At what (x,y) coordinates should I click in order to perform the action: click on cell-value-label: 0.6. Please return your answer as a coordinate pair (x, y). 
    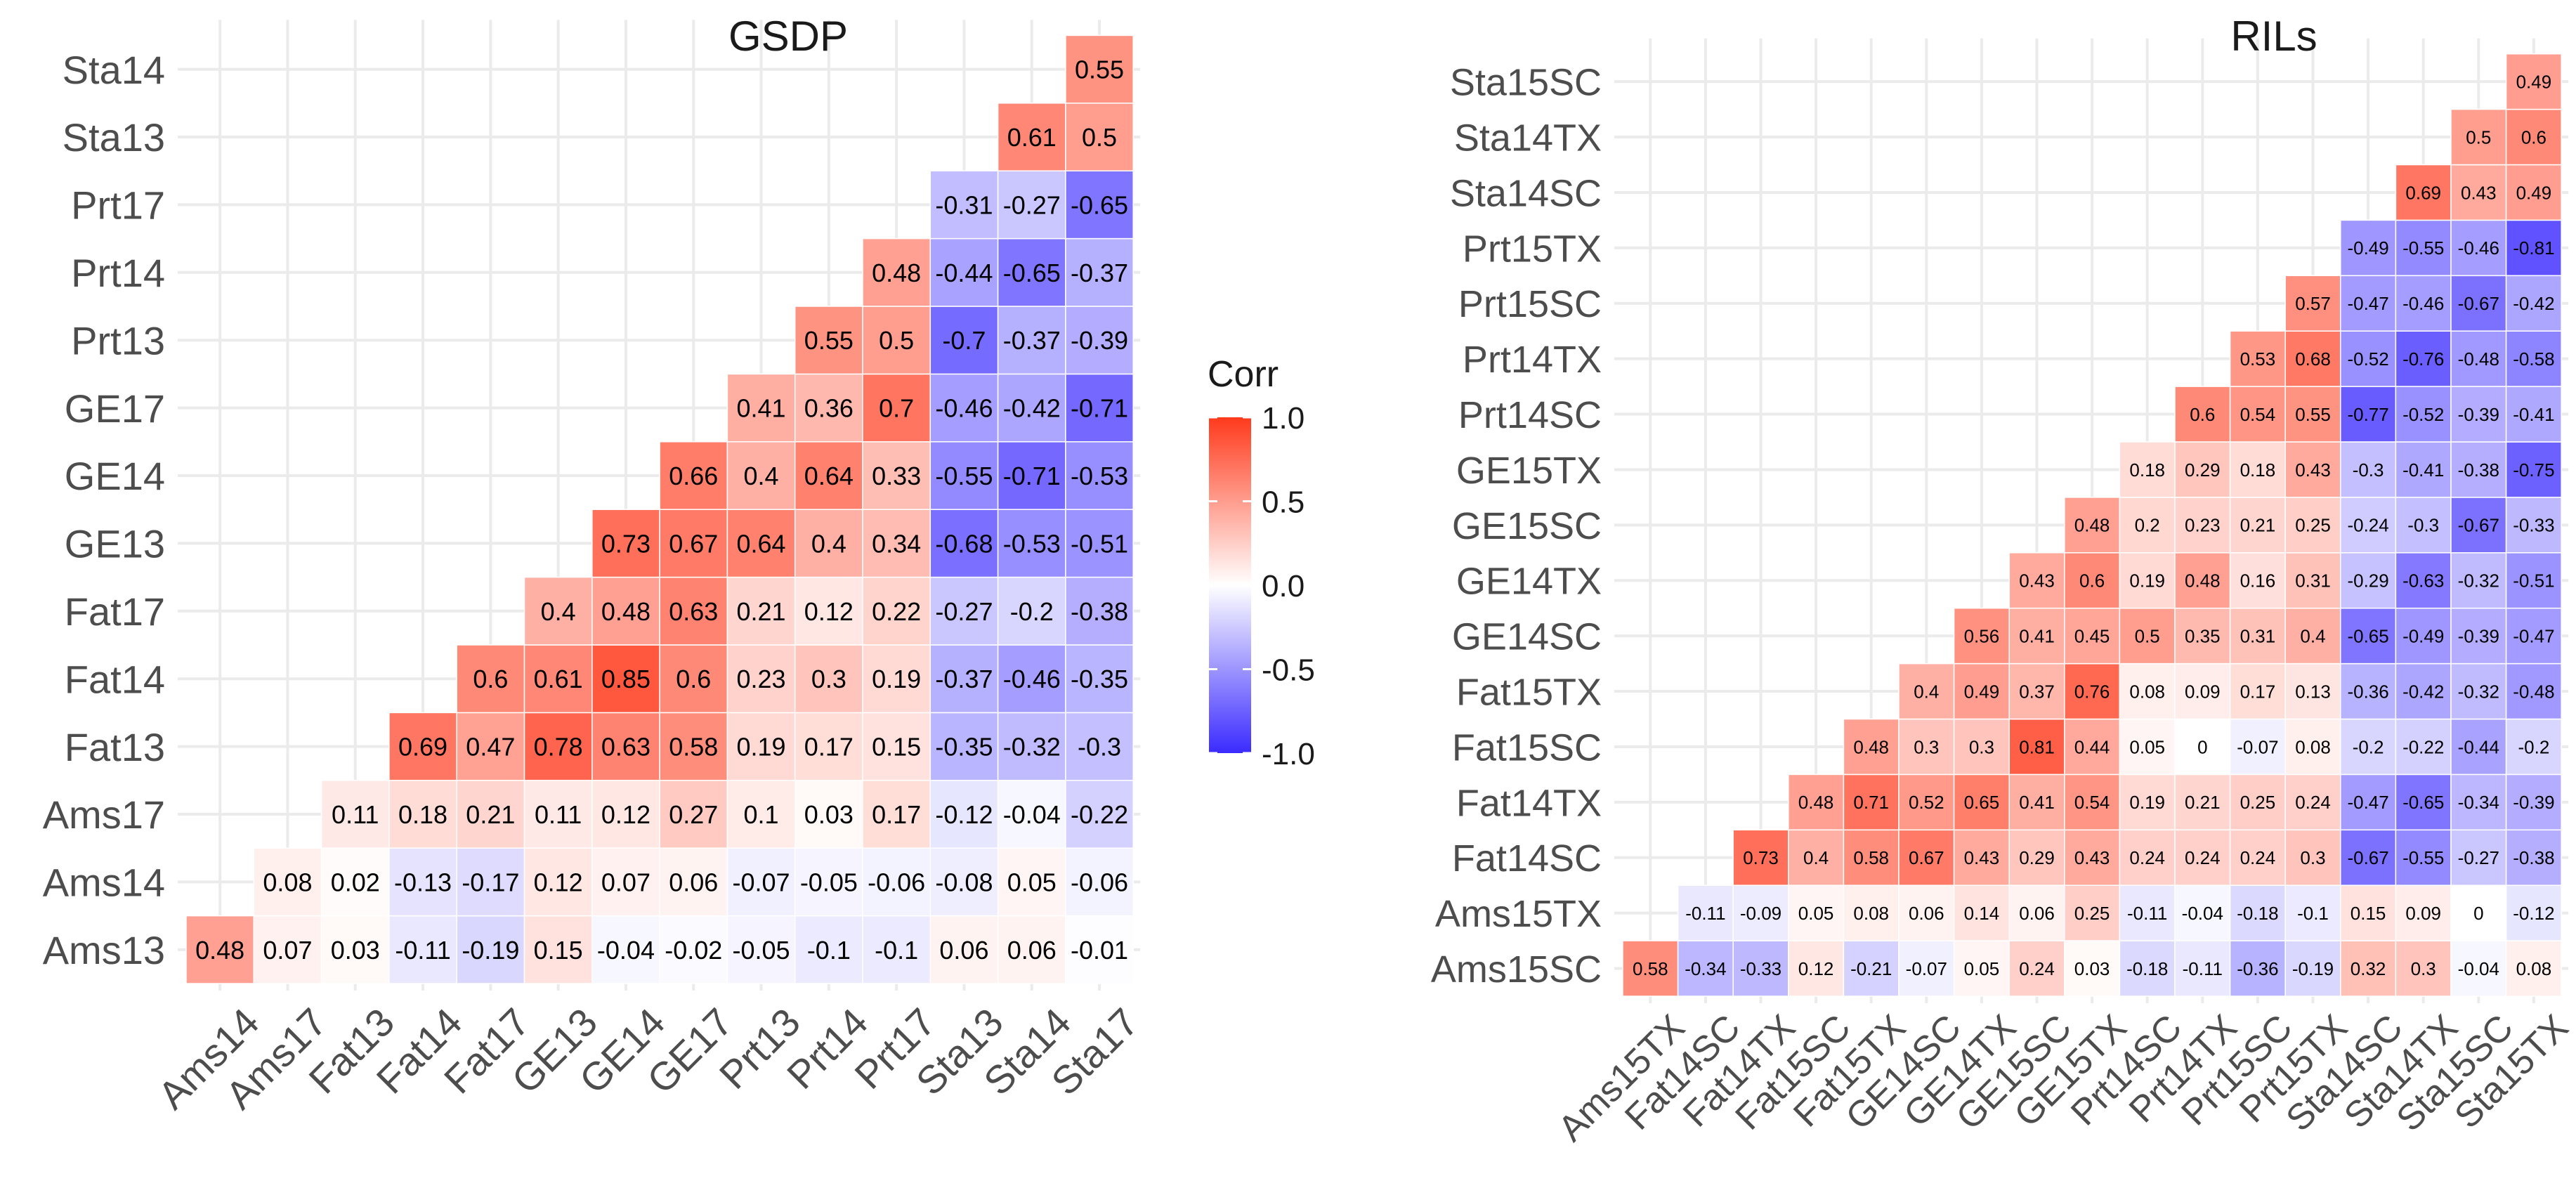
    Looking at the image, I should click on (694, 679).